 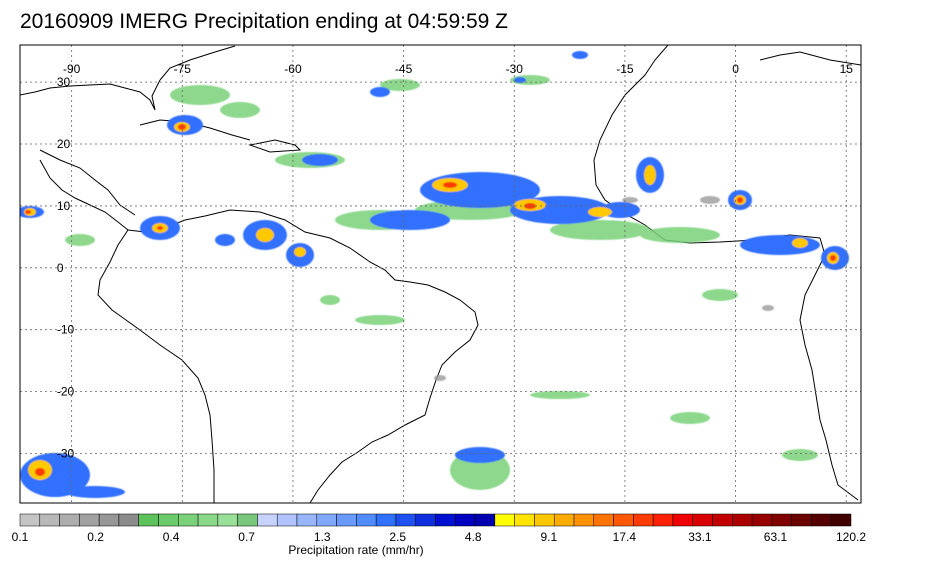 What do you see at coordinates (847, 69) in the screenshot?
I see `longitude-tick-label: 15` at bounding box center [847, 69].